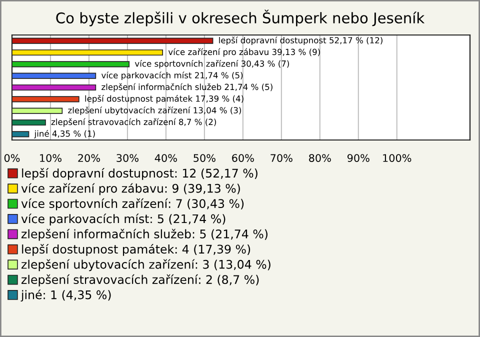  I want to click on legend-label: více zařízení pro zábavu: 9 (39,13 %), so click(130, 189).